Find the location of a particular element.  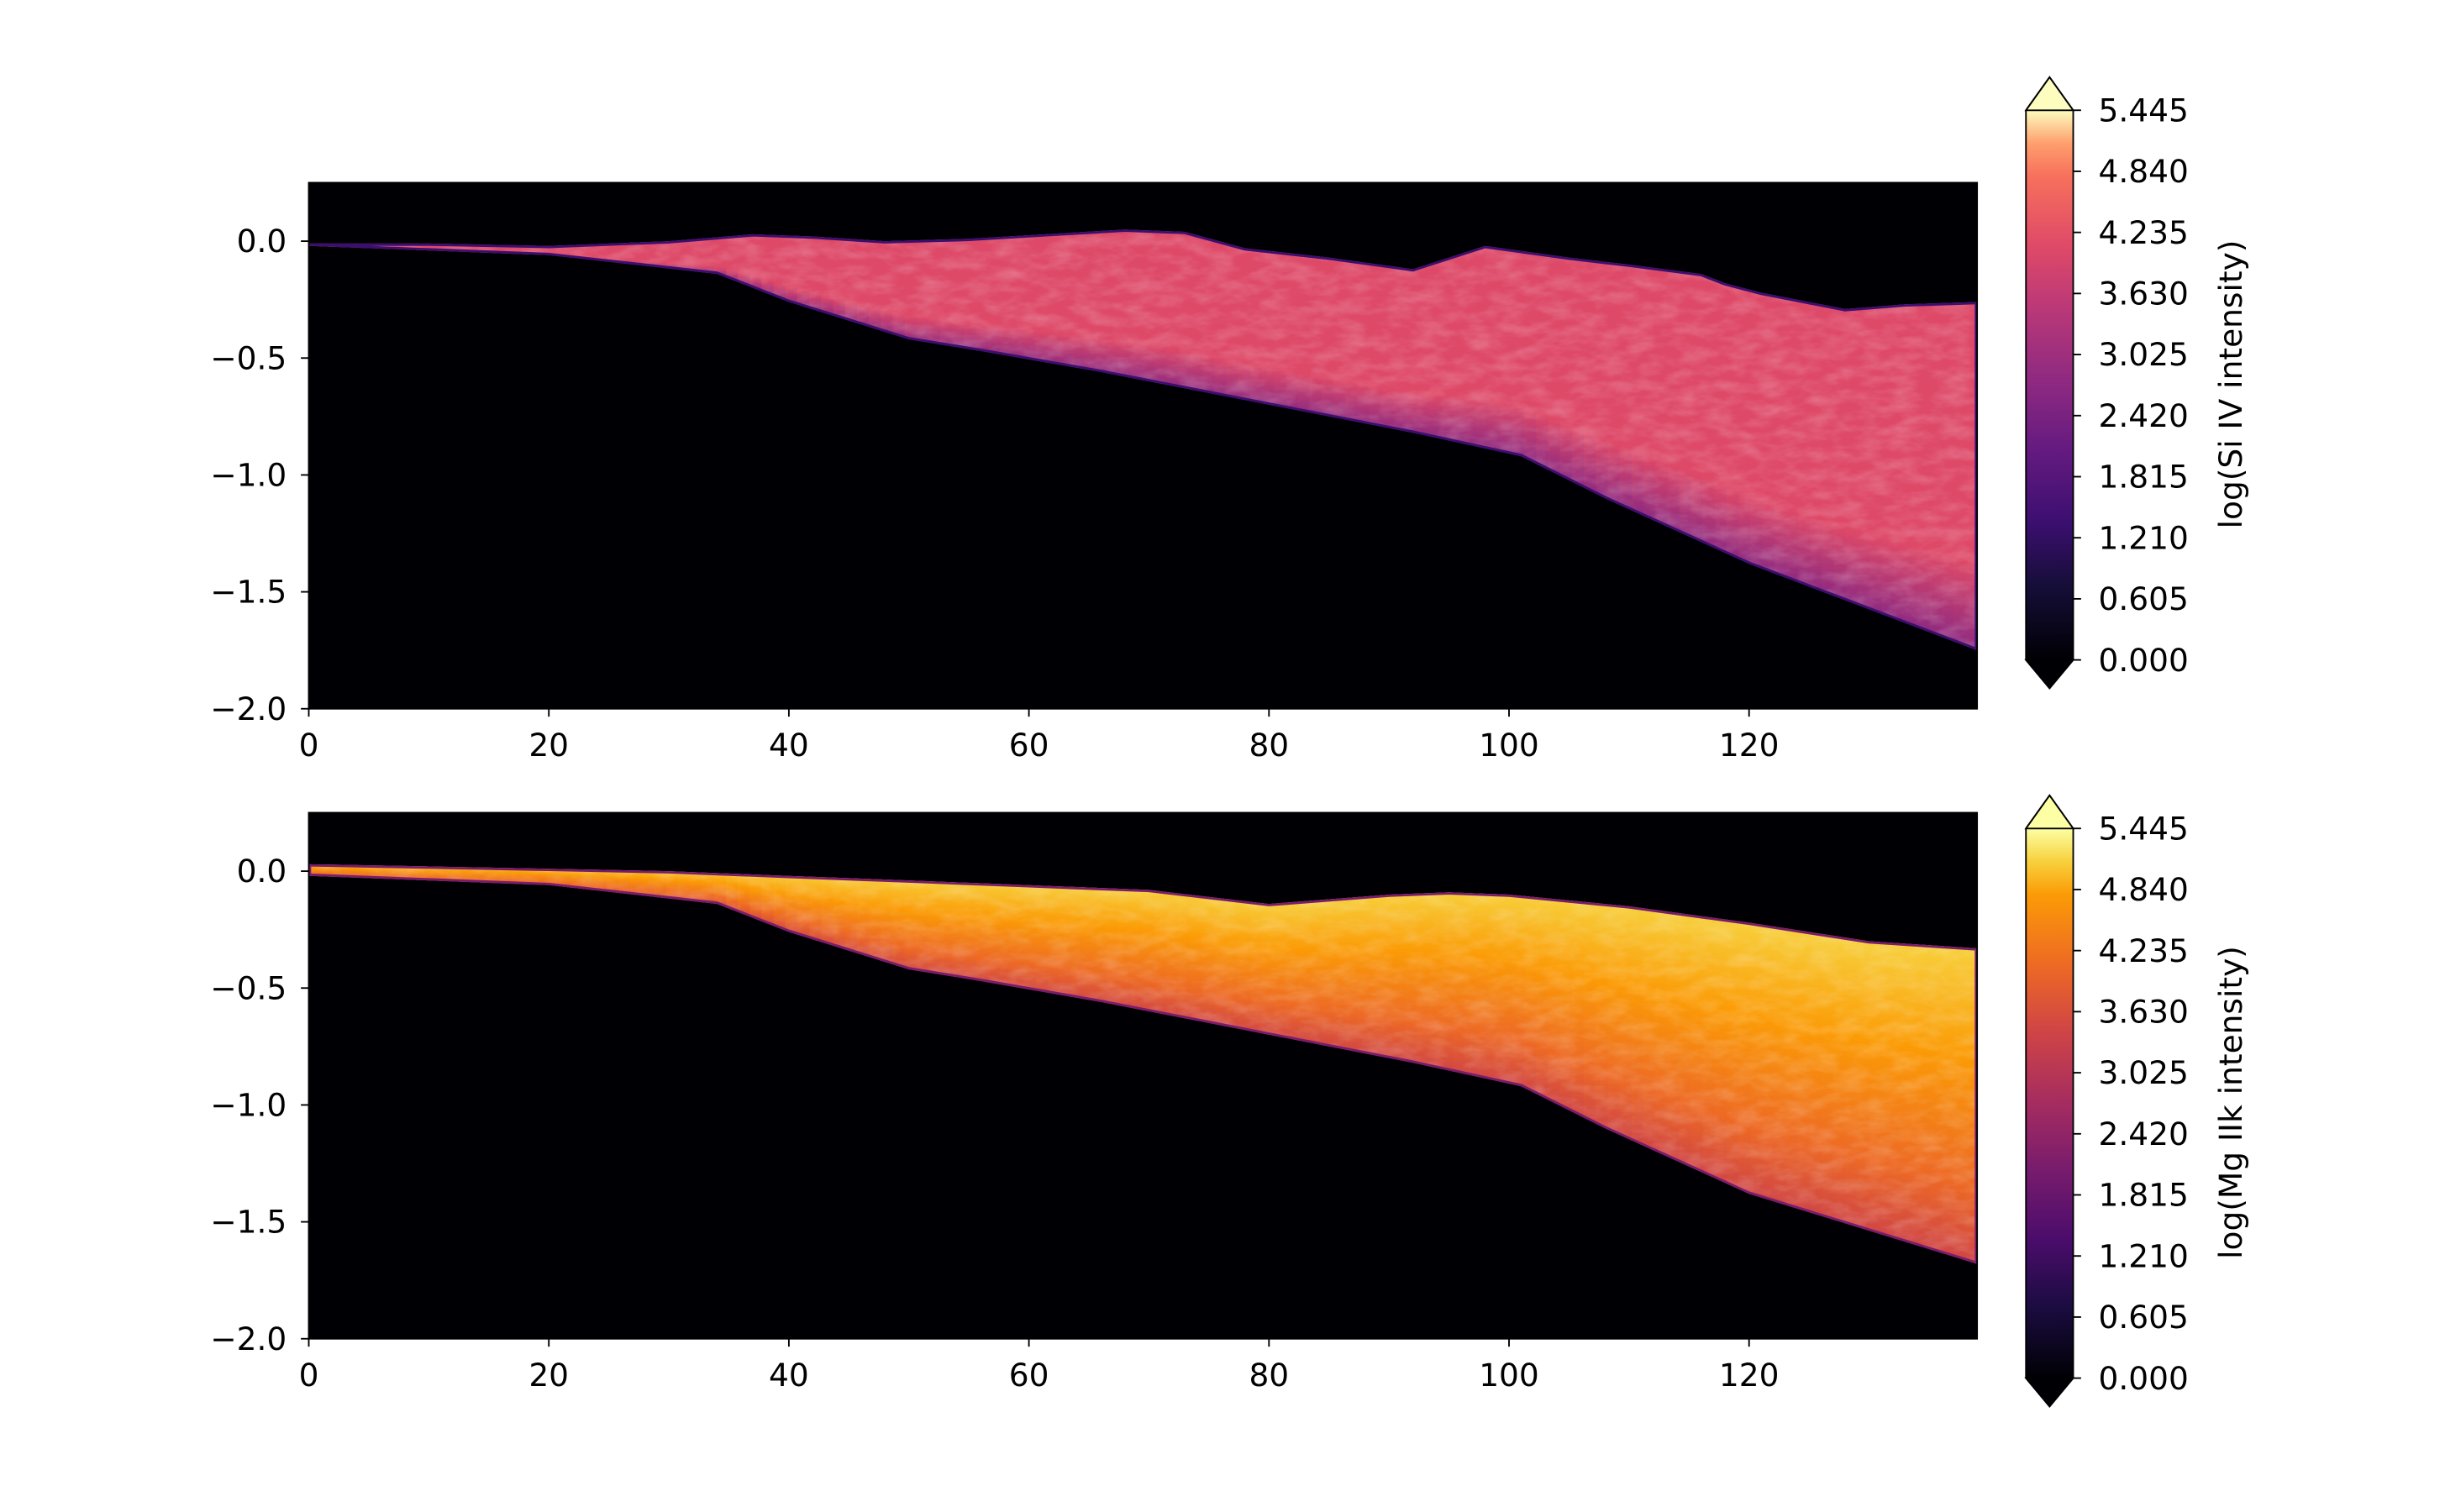

x-tick: 40 is located at coordinates (789, 1366).